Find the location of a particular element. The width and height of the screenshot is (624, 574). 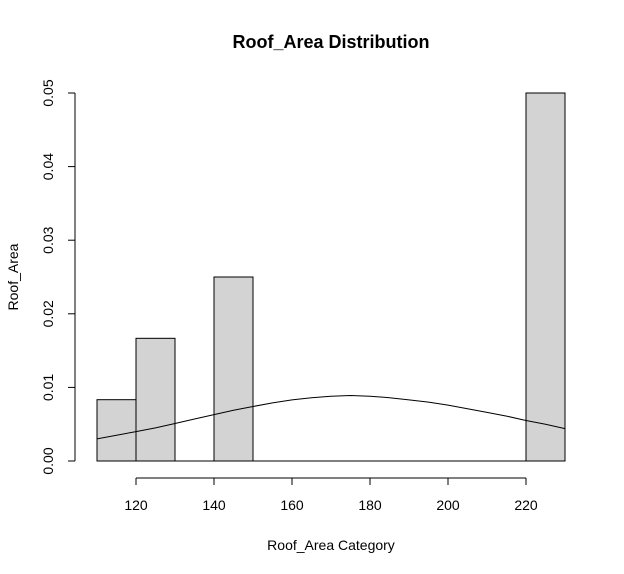

y-axis: 0.00 0.01 0.02 0.03 0.04 0.05 is located at coordinates (58, 277).